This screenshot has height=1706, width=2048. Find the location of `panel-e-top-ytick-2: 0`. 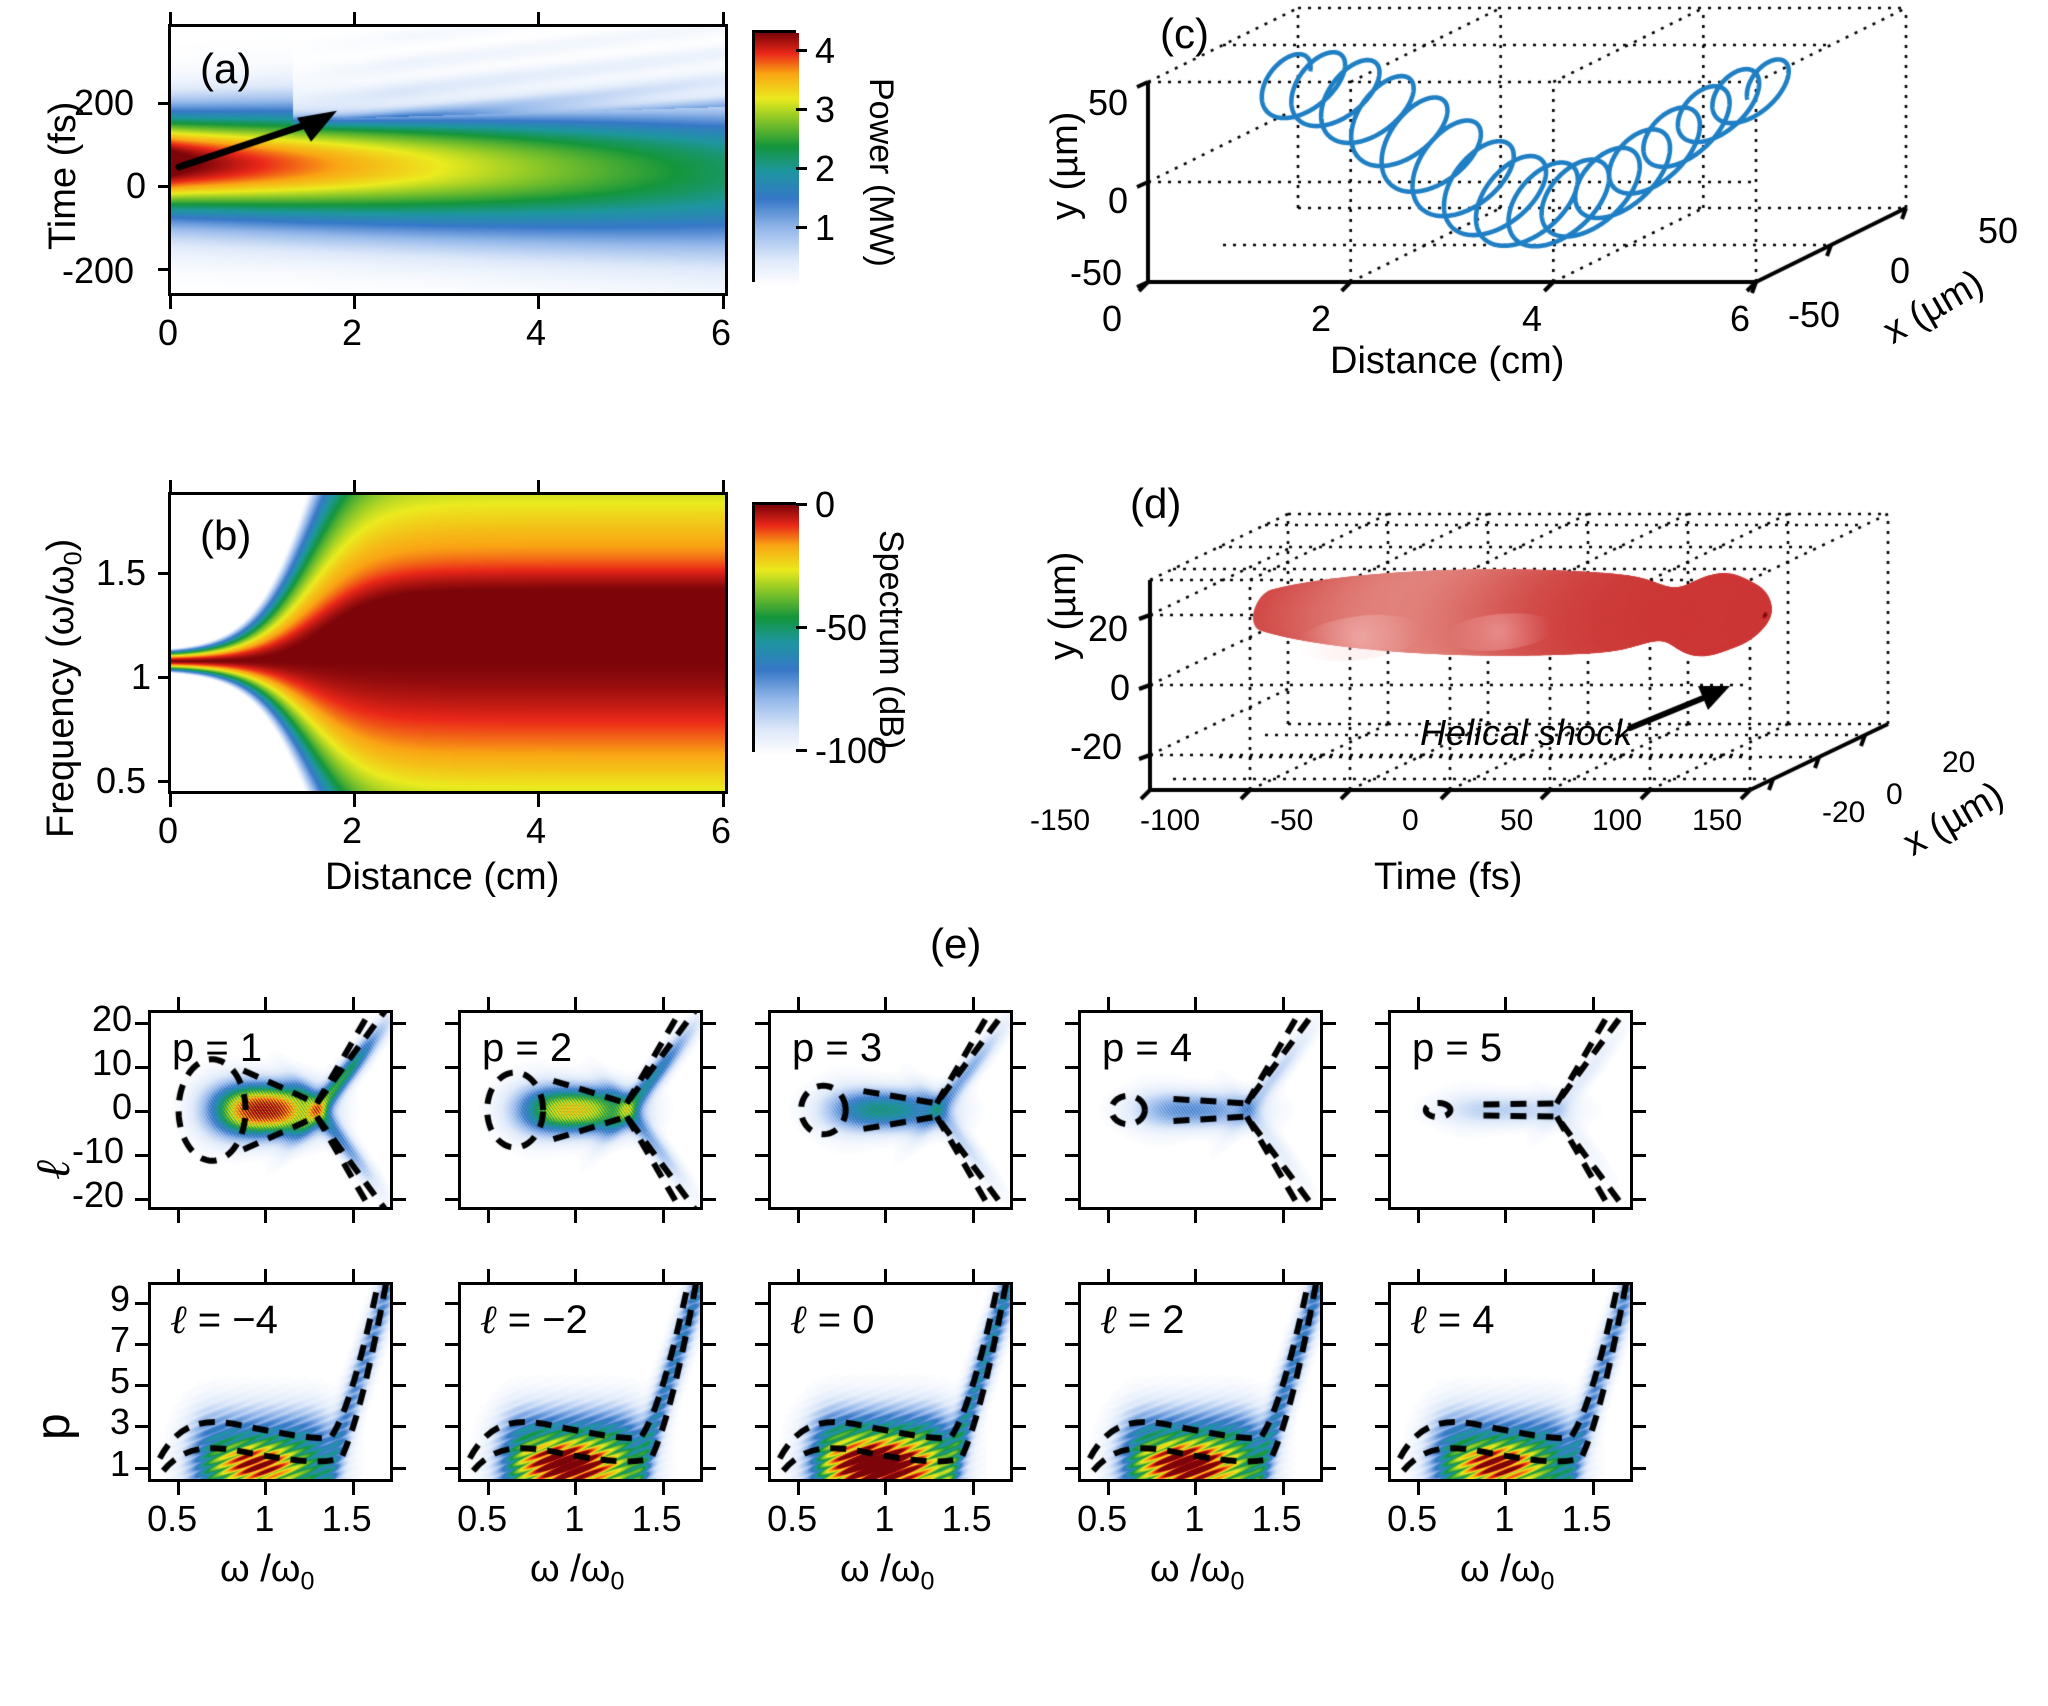

panel-e-top-ytick-2: 0 is located at coordinates (122, 1106).